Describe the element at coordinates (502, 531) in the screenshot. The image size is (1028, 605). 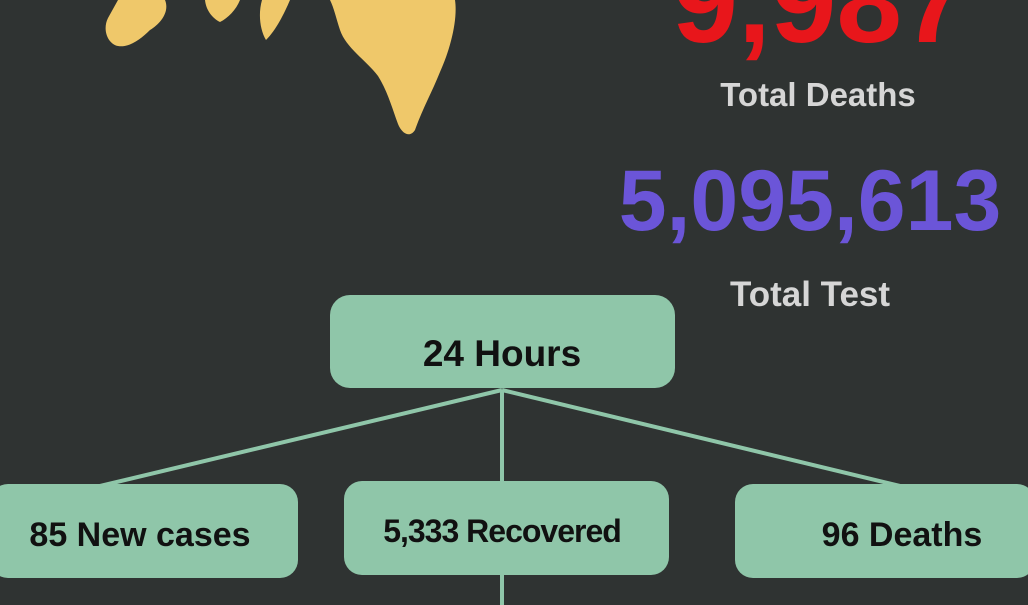
I see `child-label: 5,333 Recovered` at that location.